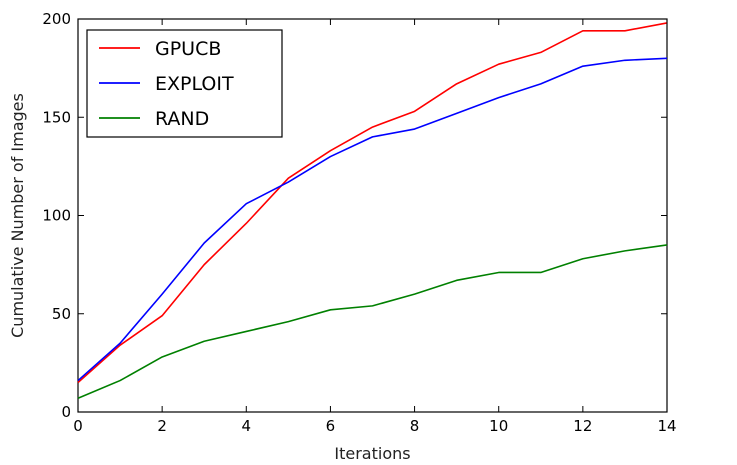 Image resolution: width=737 pixels, height=465 pixels. Describe the element at coordinates (61, 314) in the screenshot. I see `y-tick-label: 50` at that location.